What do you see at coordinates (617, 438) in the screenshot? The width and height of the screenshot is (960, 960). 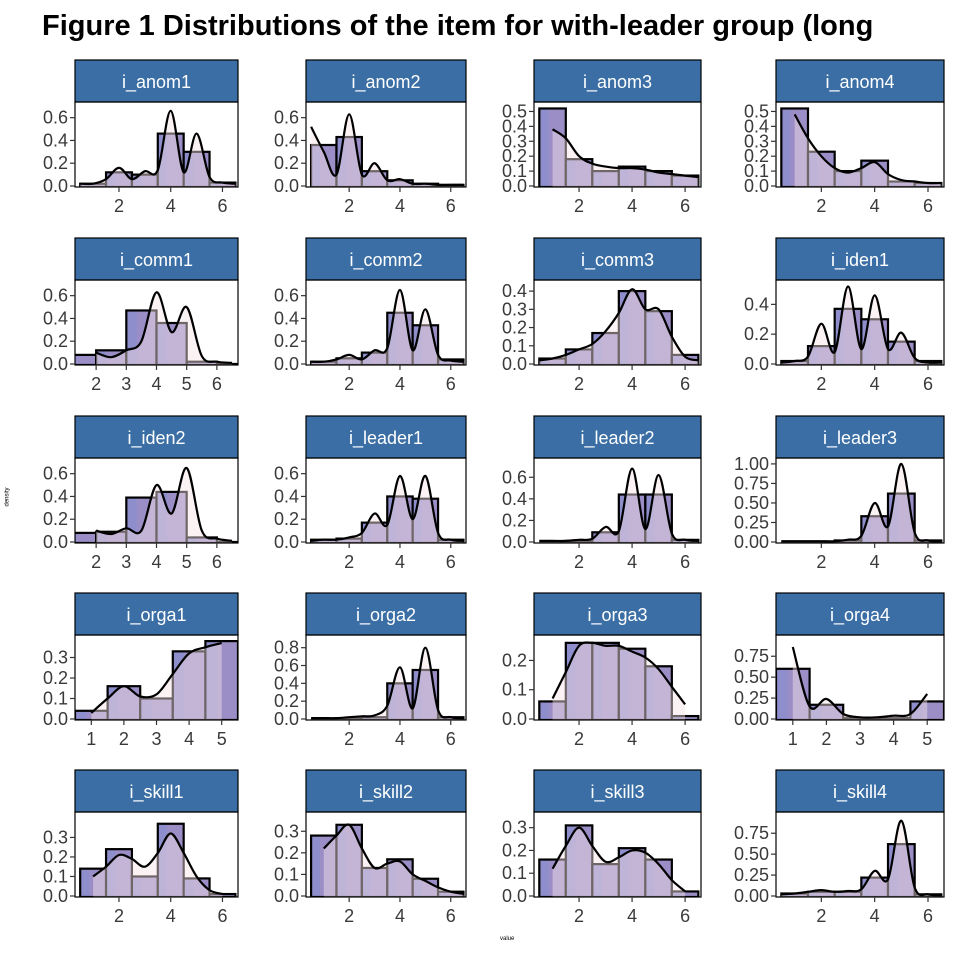 I see `facet-strip-label: i_leader2` at bounding box center [617, 438].